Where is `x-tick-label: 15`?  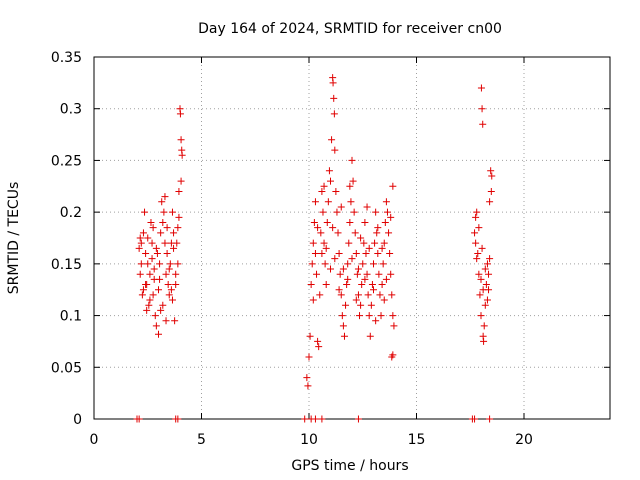 x-tick-label: 15 is located at coordinates (417, 440).